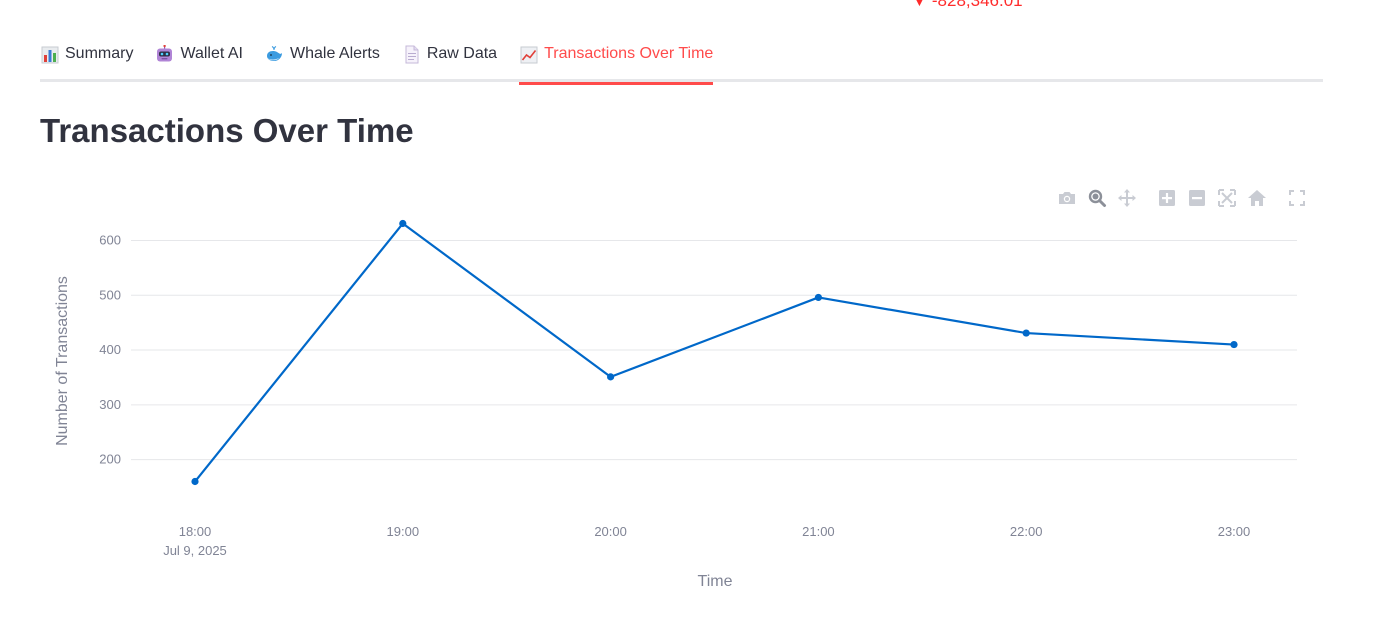 Image resolution: width=1391 pixels, height=629 pixels. I want to click on metric-delta: ▼ -828,346.01, so click(968, 5).